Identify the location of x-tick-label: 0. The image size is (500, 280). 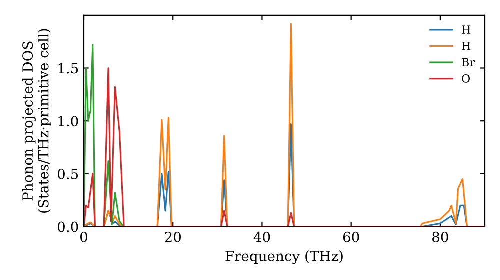
(84, 237).